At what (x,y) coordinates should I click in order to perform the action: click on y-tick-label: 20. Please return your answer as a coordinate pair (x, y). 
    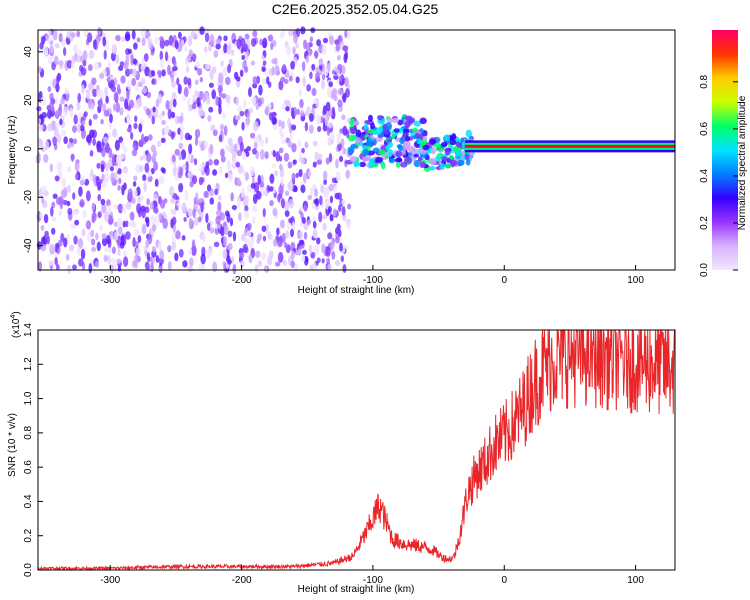
    Looking at the image, I should click on (28, 100).